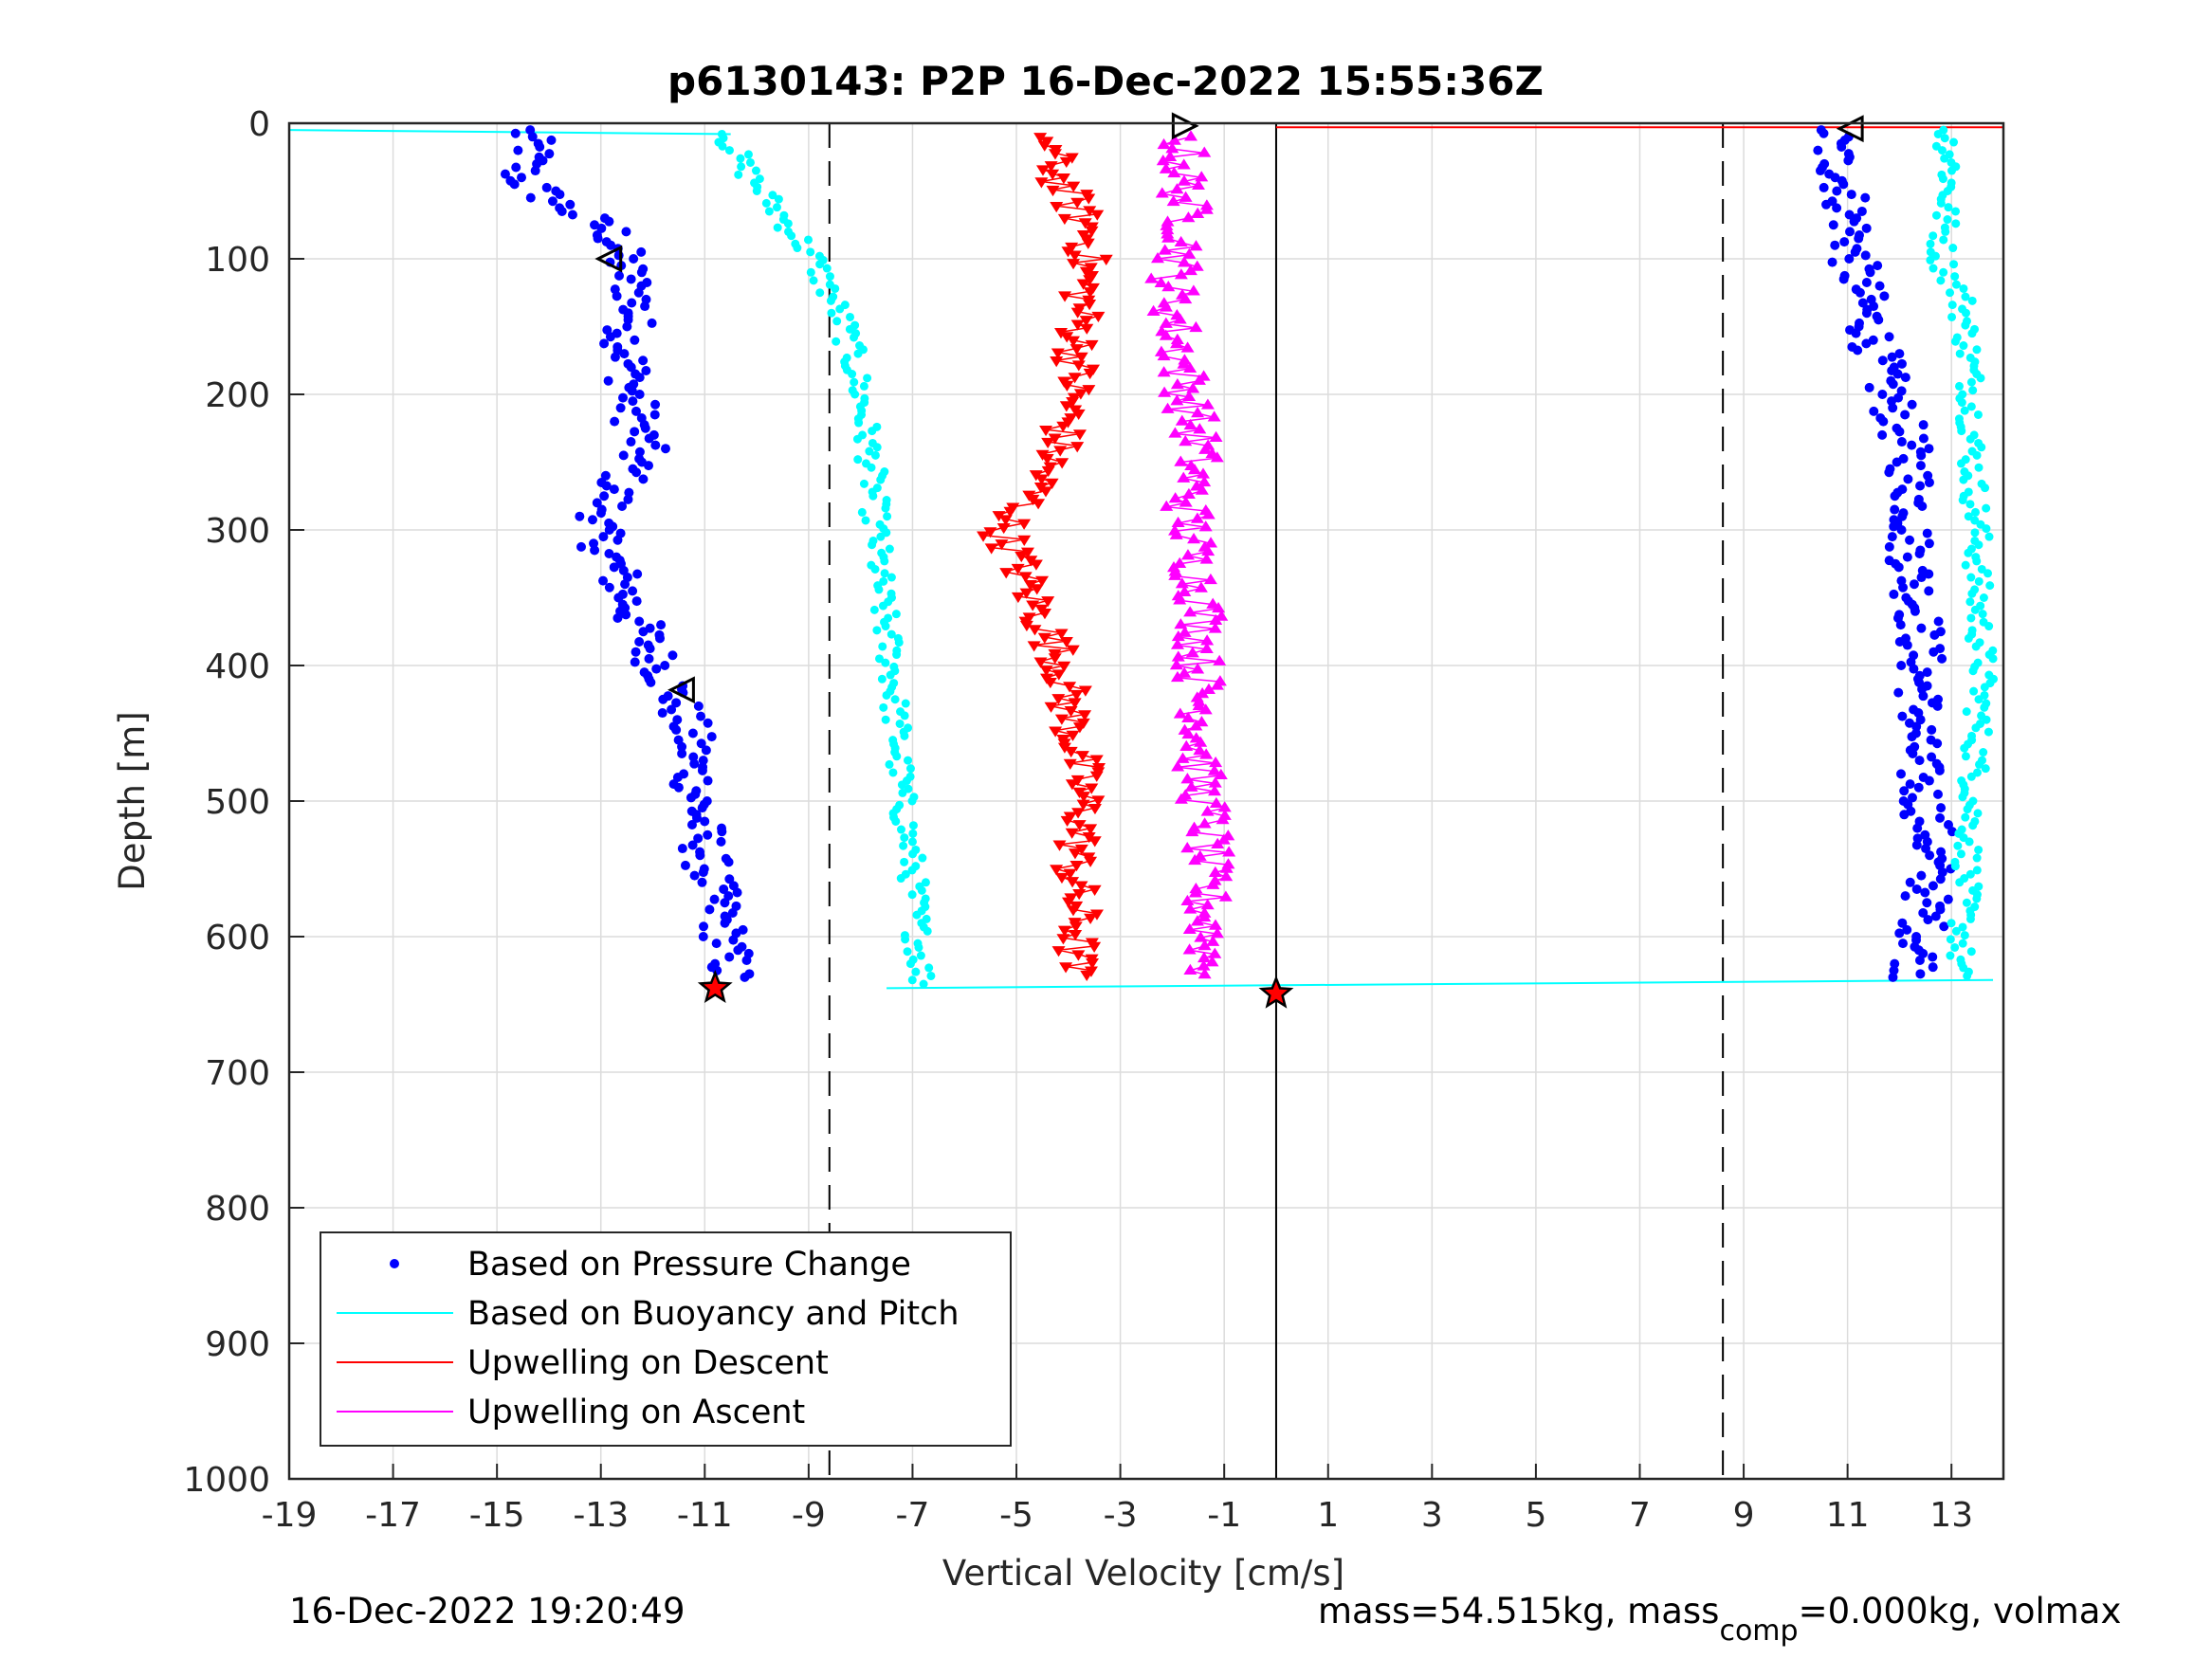 The image size is (2212, 1659). Describe the element at coordinates (1185, 126) in the screenshot. I see `direction-marker` at that location.